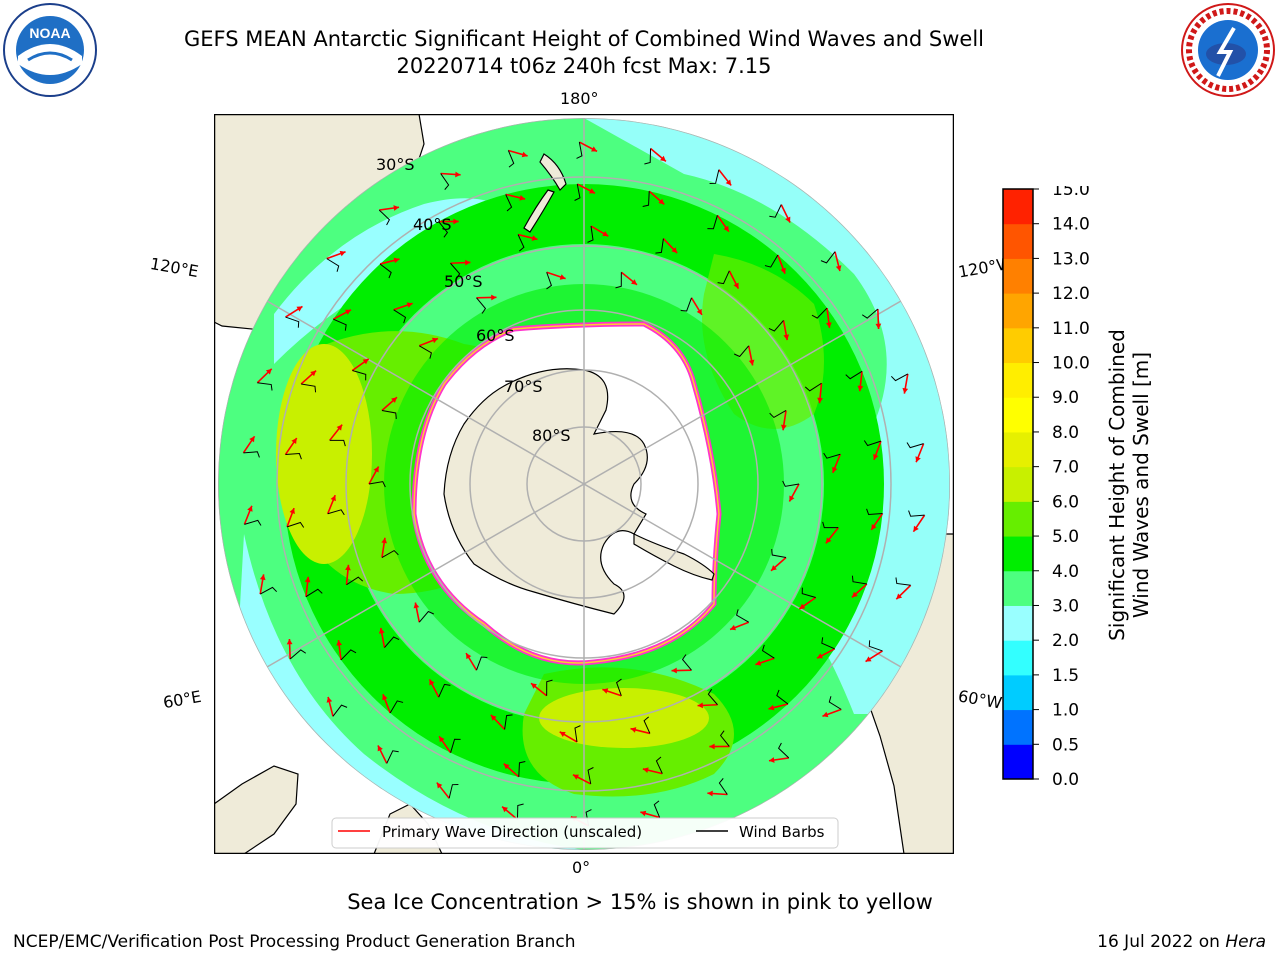  I want to click on noaa-logo: NOAA, so click(50, 50).